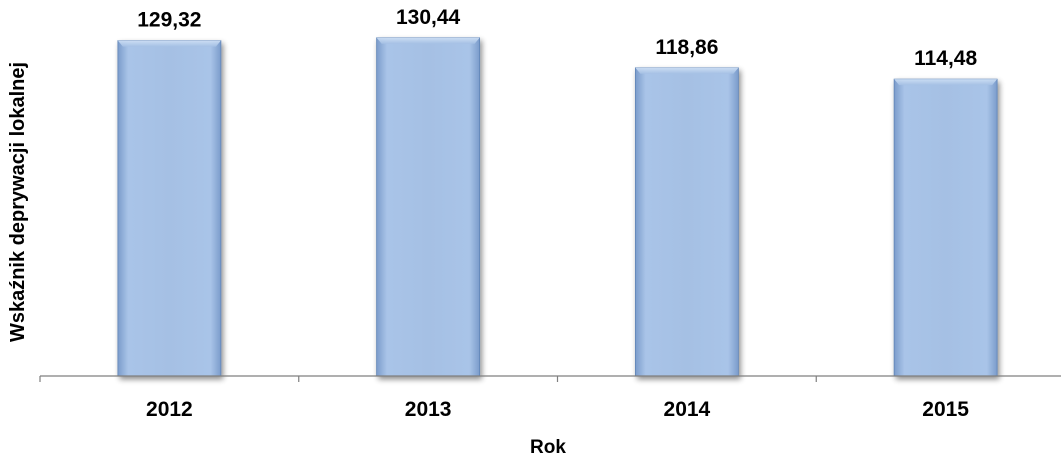 The height and width of the screenshot is (457, 1061). Describe the element at coordinates (169, 44) in the screenshot. I see `bar-bevel-2012` at that location.